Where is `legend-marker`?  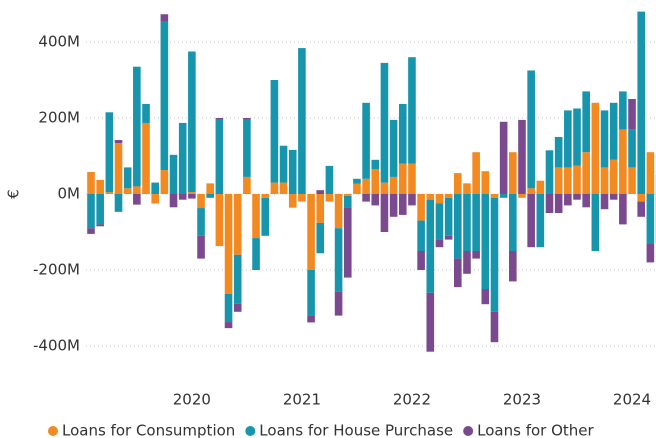
legend-marker is located at coordinates (250, 431).